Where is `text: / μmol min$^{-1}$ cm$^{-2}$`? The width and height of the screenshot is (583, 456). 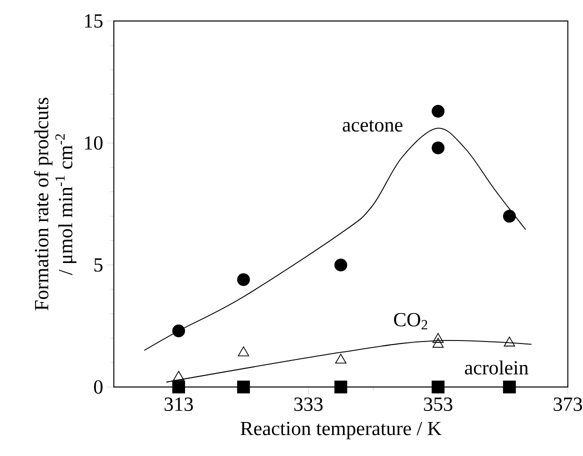
text: / μmol min$^{-1}$ cm$^{-2}$ is located at coordinates (65, 205).